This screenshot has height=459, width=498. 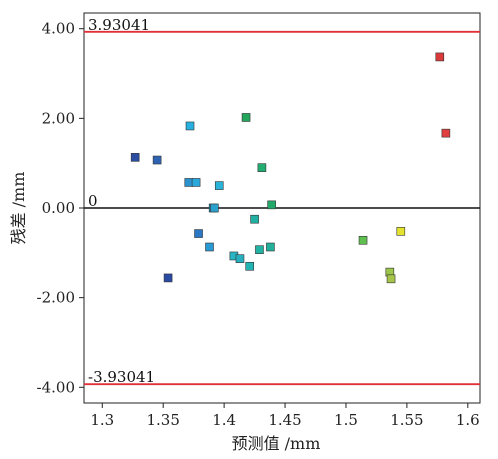 I want to click on x-axis-title: 预测值 /mm, so click(x=276, y=443).